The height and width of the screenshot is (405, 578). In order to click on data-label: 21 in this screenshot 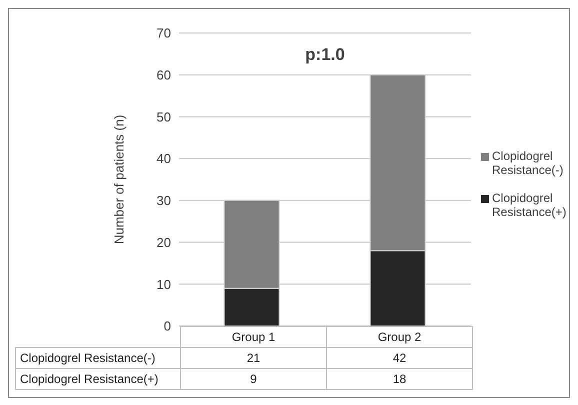, I will do `click(253, 358)`.